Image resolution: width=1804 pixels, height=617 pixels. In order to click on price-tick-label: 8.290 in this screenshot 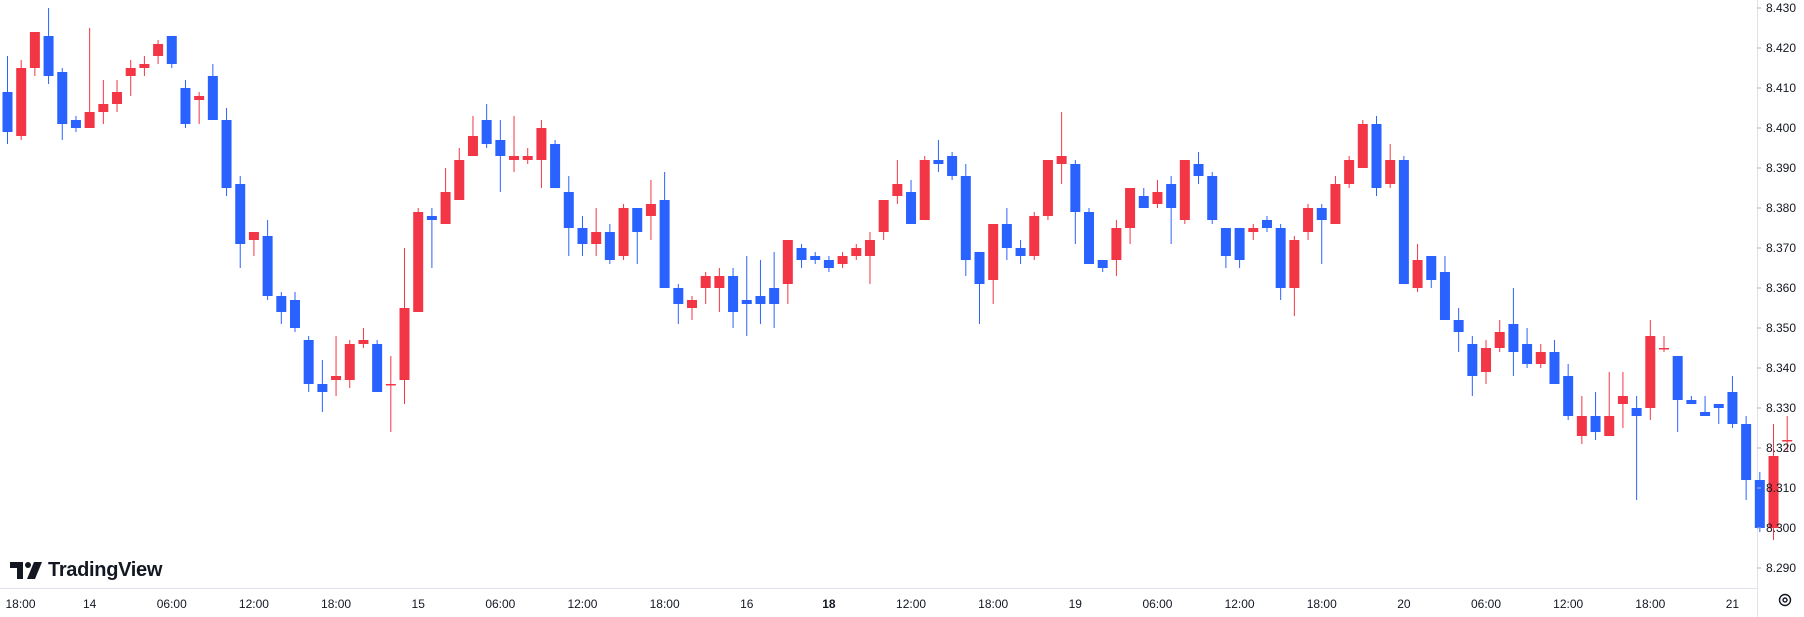, I will do `click(1781, 568)`.